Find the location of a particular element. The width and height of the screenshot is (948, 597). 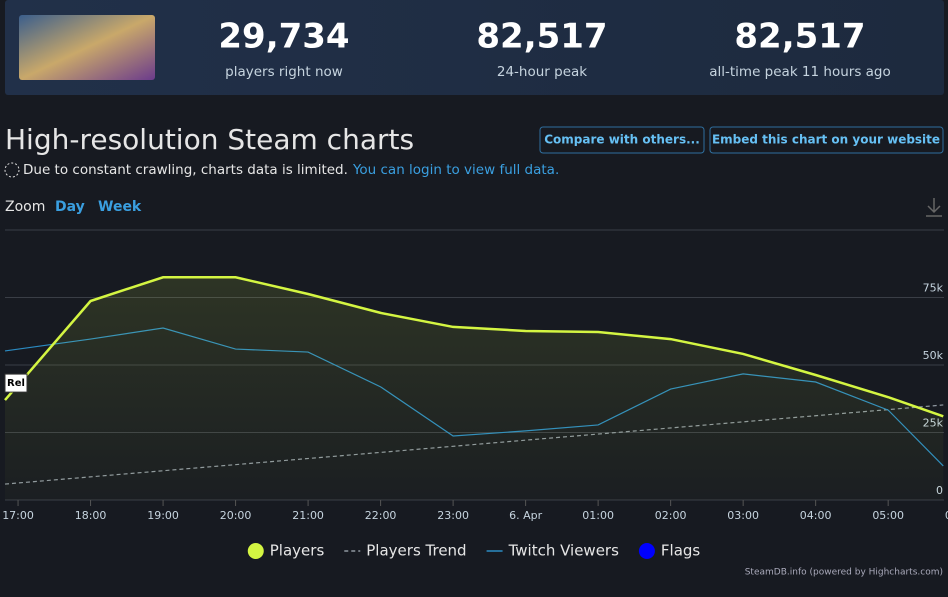

x-tick-label: 22:00 is located at coordinates (381, 515).